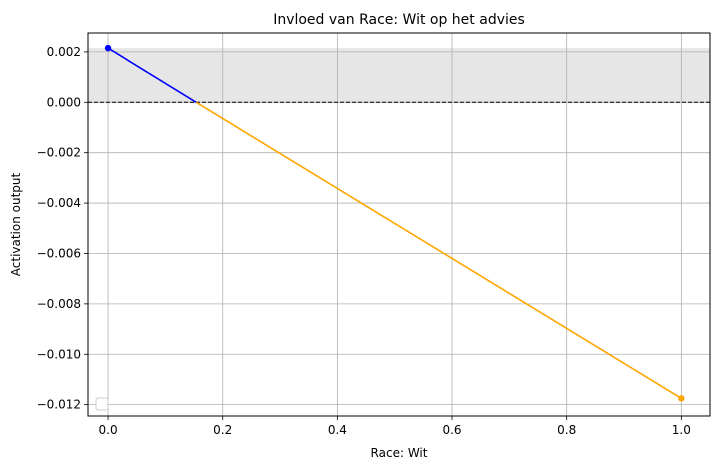  I want to click on y-tick-label: −0.010, so click(59, 354).